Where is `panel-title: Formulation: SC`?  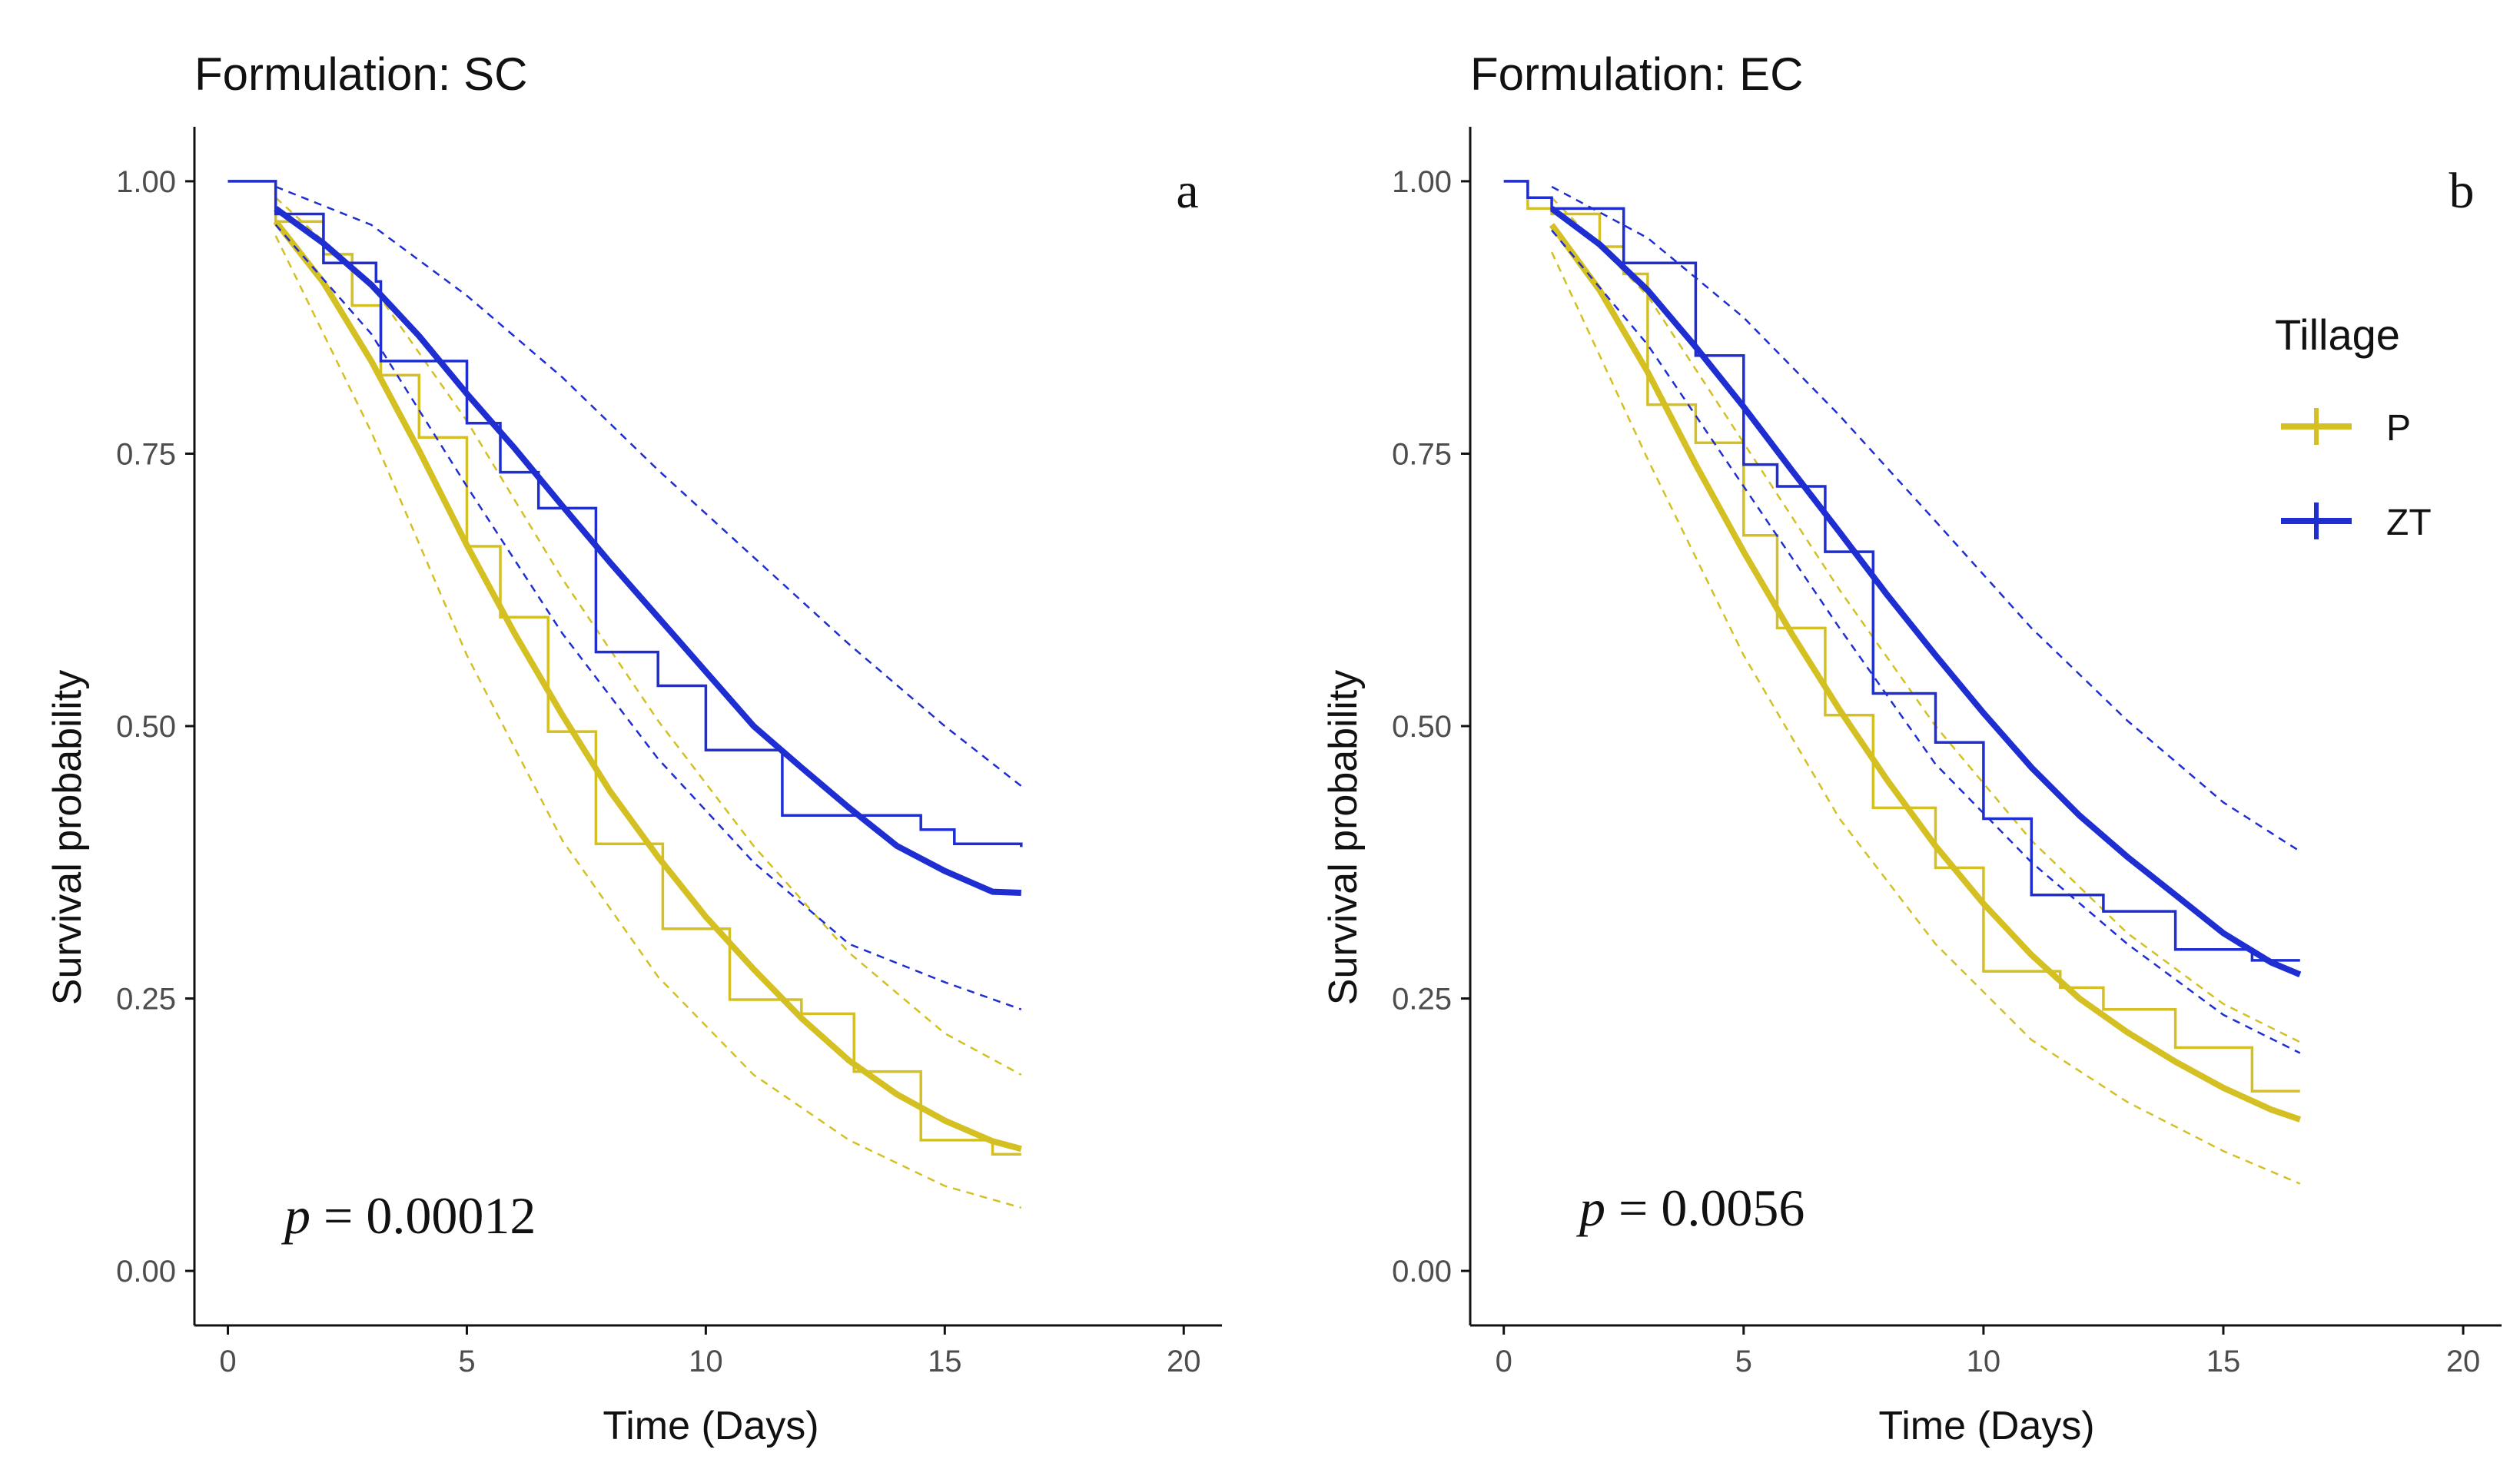
panel-title: Formulation: SC is located at coordinates (361, 74).